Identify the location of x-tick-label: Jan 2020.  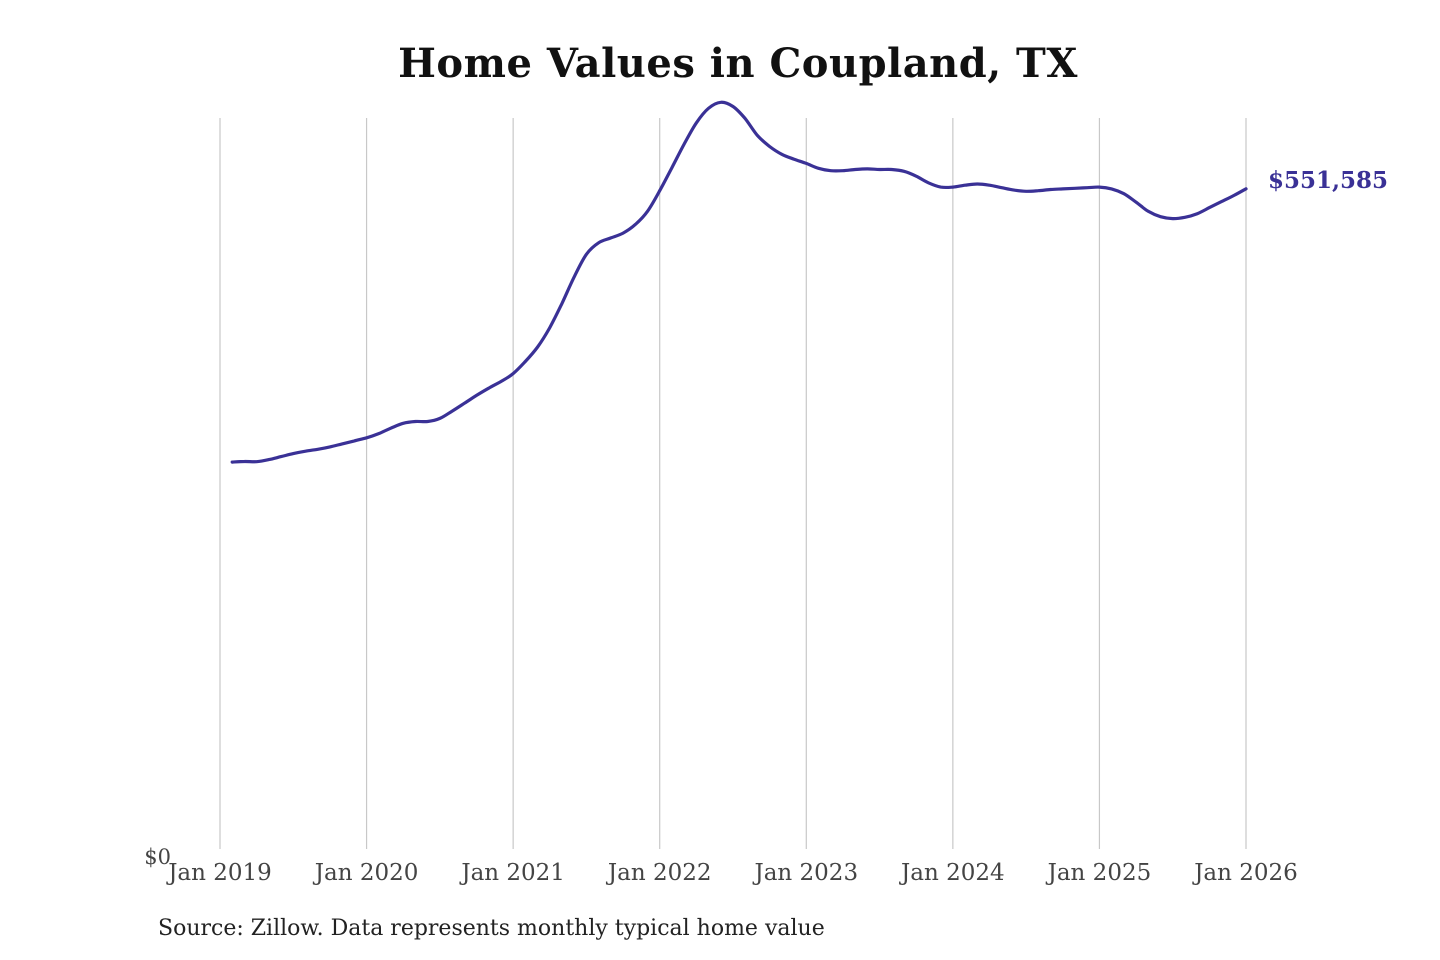
(366, 873).